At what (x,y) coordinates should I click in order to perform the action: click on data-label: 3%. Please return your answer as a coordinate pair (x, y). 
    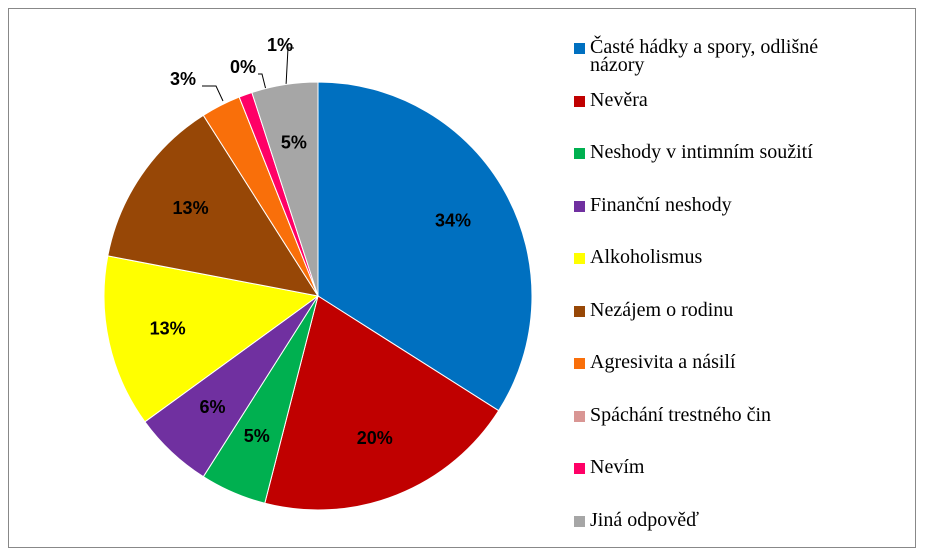
    Looking at the image, I should click on (183, 79).